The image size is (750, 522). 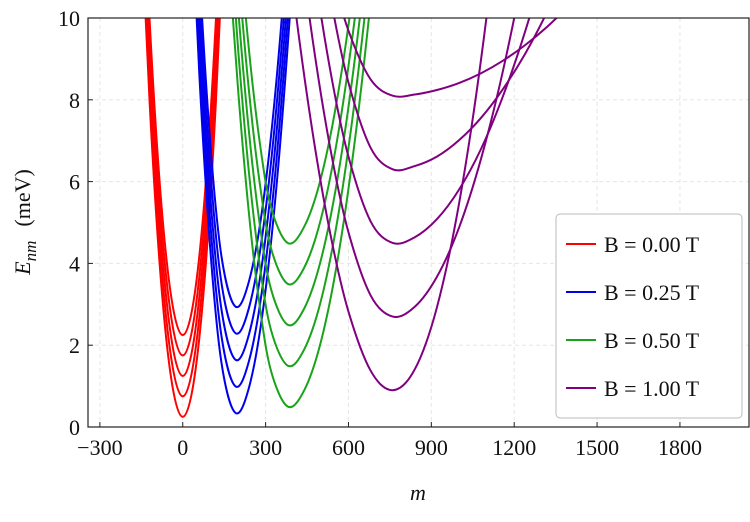 I want to click on y-tick-label: 6, so click(x=74, y=182).